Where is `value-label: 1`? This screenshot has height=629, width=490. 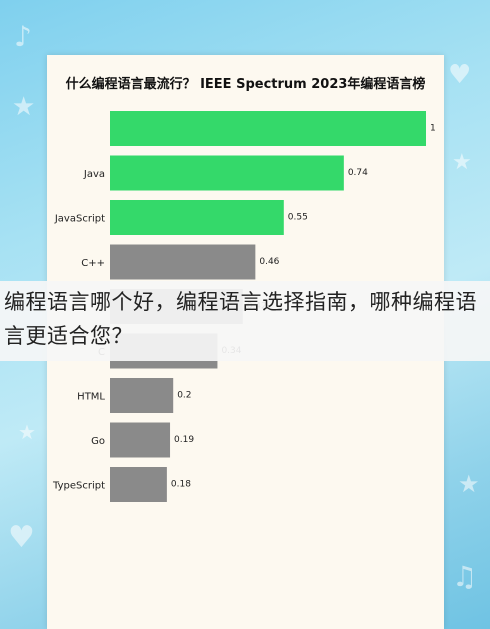
value-label: 1 is located at coordinates (433, 129).